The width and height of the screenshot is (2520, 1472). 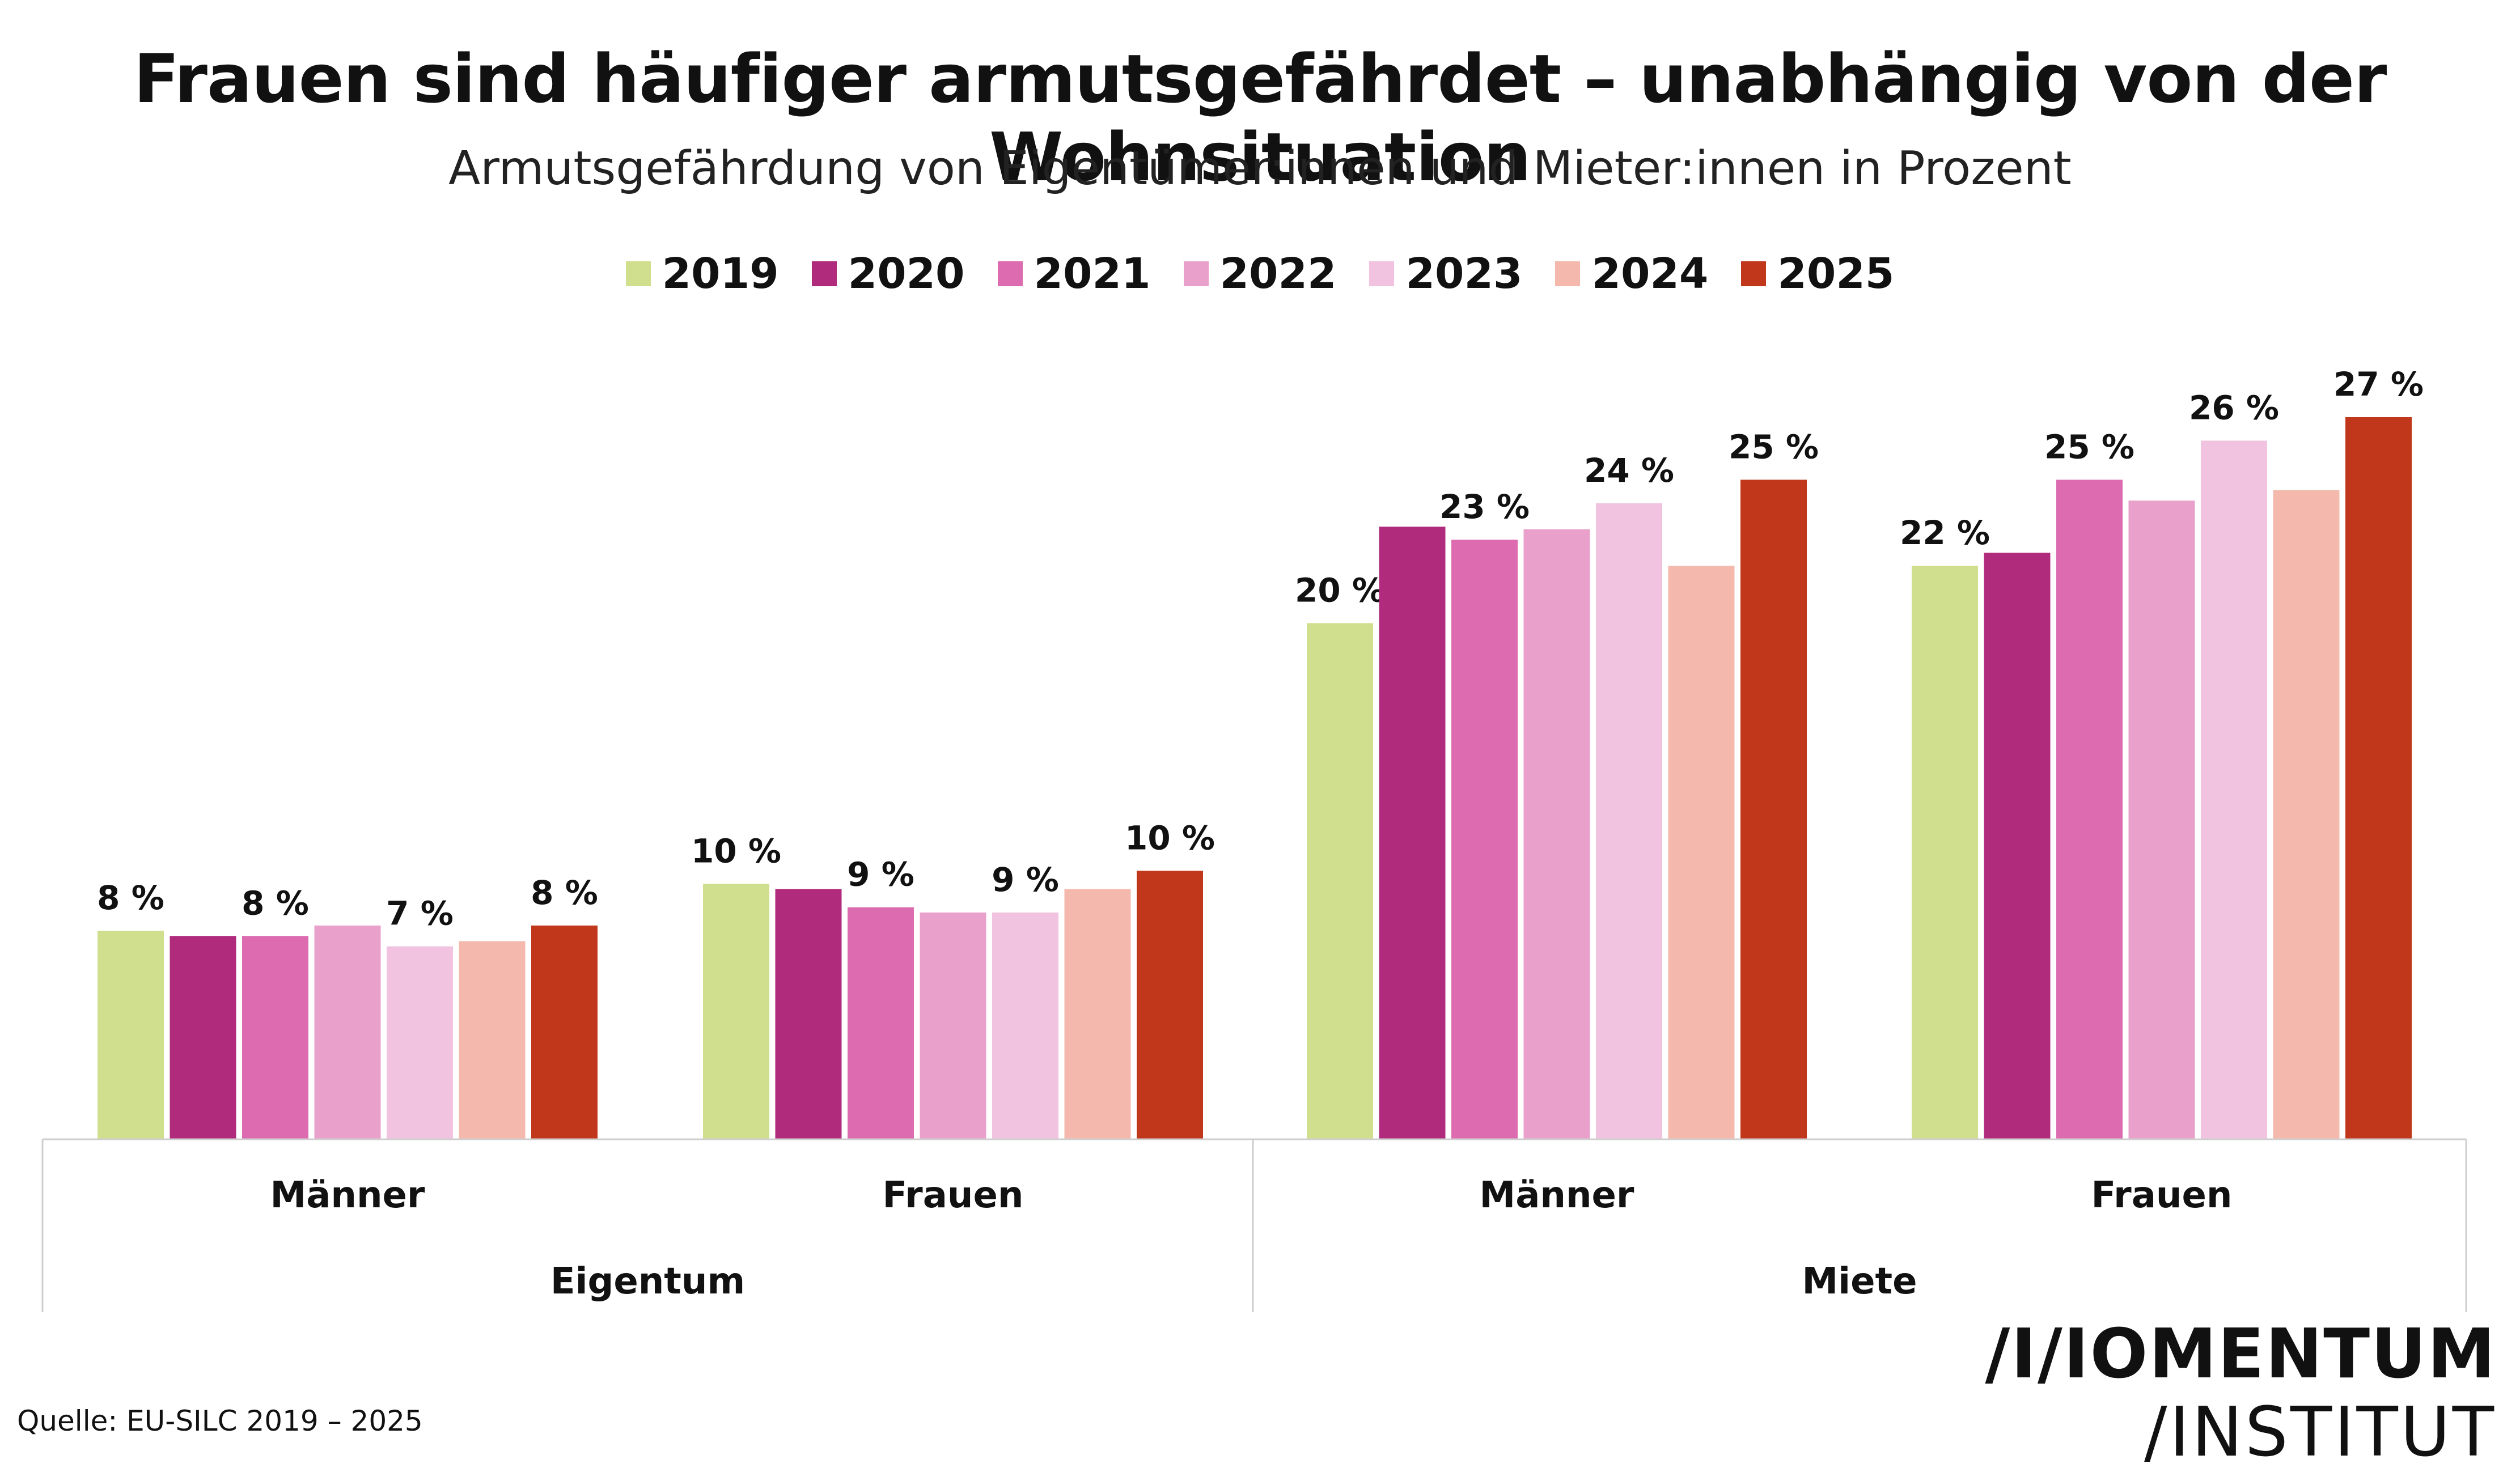 I want to click on legend-label: 2019, so click(x=720, y=273).